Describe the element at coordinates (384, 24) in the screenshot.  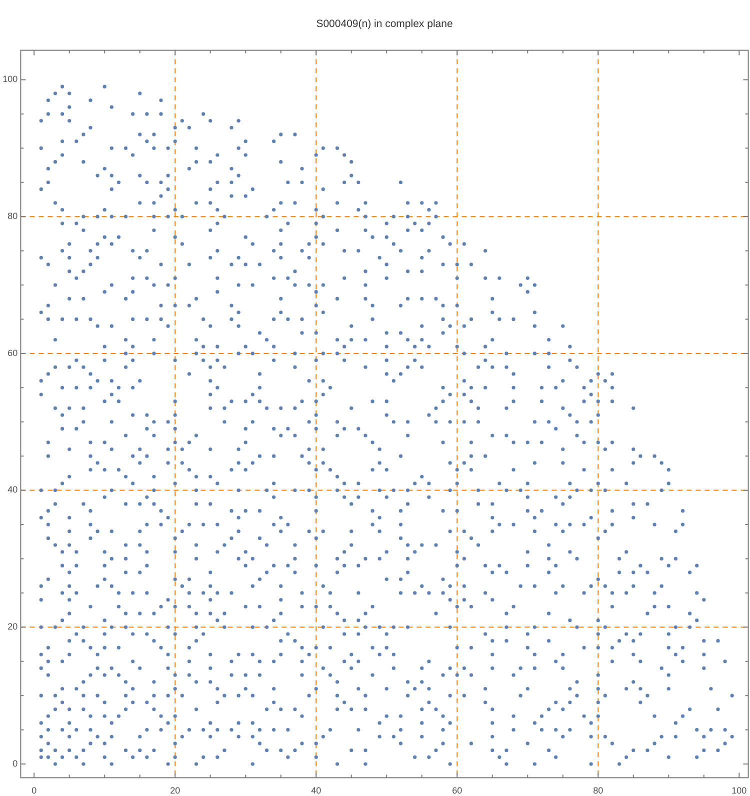
I see `chart-title: S000409(n) in complex plane` at that location.